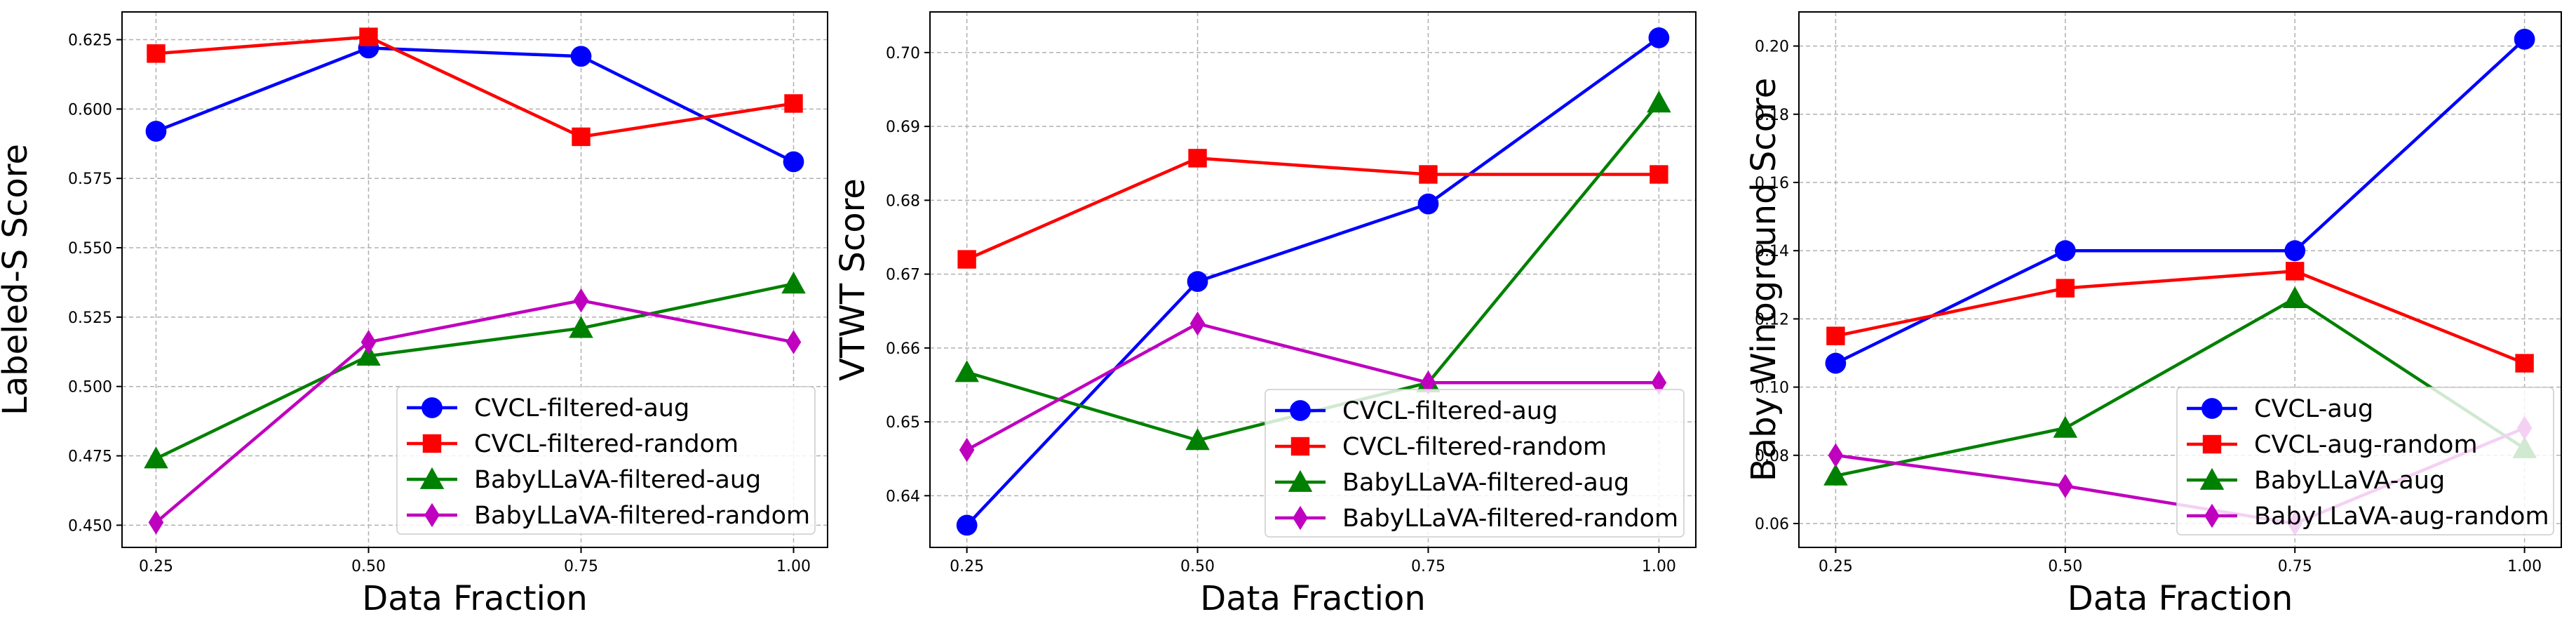 Image resolution: width=2576 pixels, height=626 pixels. Describe the element at coordinates (17, 280) in the screenshot. I see `y-axis-label: Labeled-S Score` at that location.